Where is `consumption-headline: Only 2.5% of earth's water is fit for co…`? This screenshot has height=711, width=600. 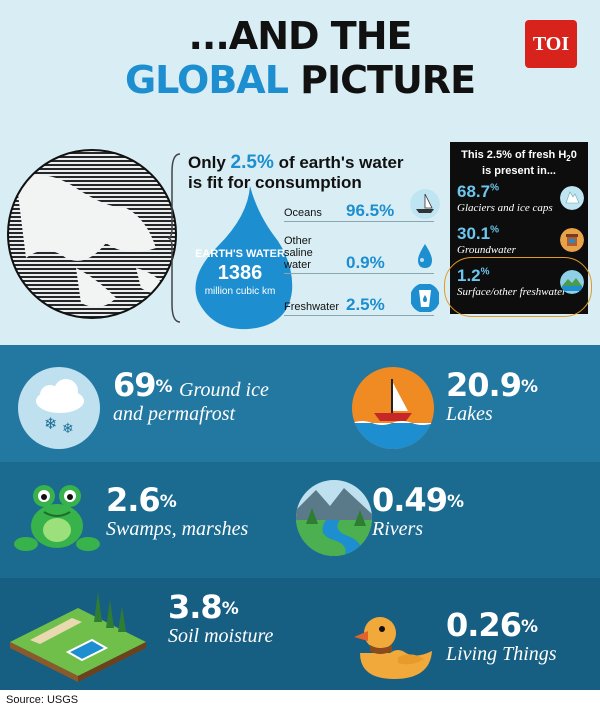
consumption-headline: Only 2.5% of earth's water is fit for co… is located at coordinates (313, 173).